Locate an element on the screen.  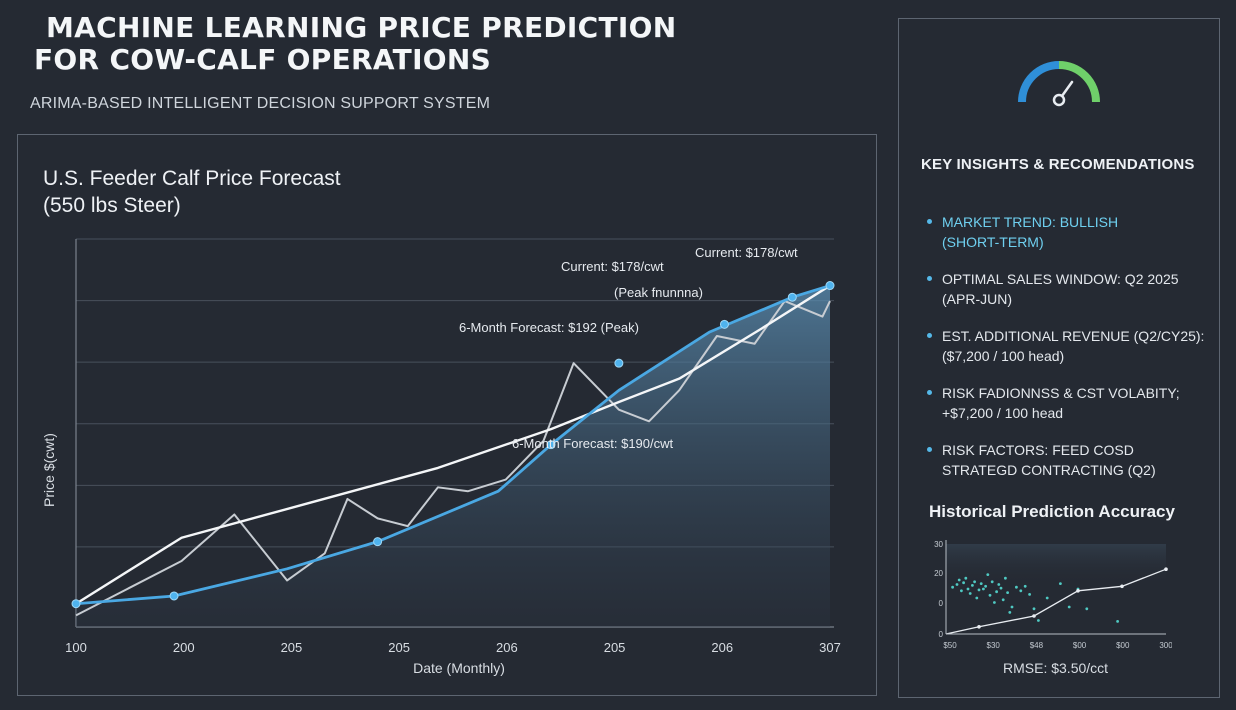
insight-line: (APR-JUN) is located at coordinates (977, 299).